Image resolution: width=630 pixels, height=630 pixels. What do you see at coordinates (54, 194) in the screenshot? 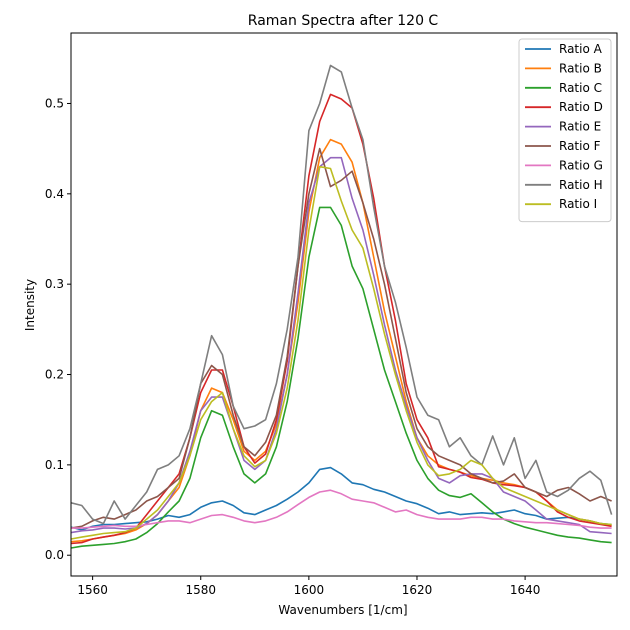
I see `y-tick-label: 0.4` at bounding box center [54, 194].